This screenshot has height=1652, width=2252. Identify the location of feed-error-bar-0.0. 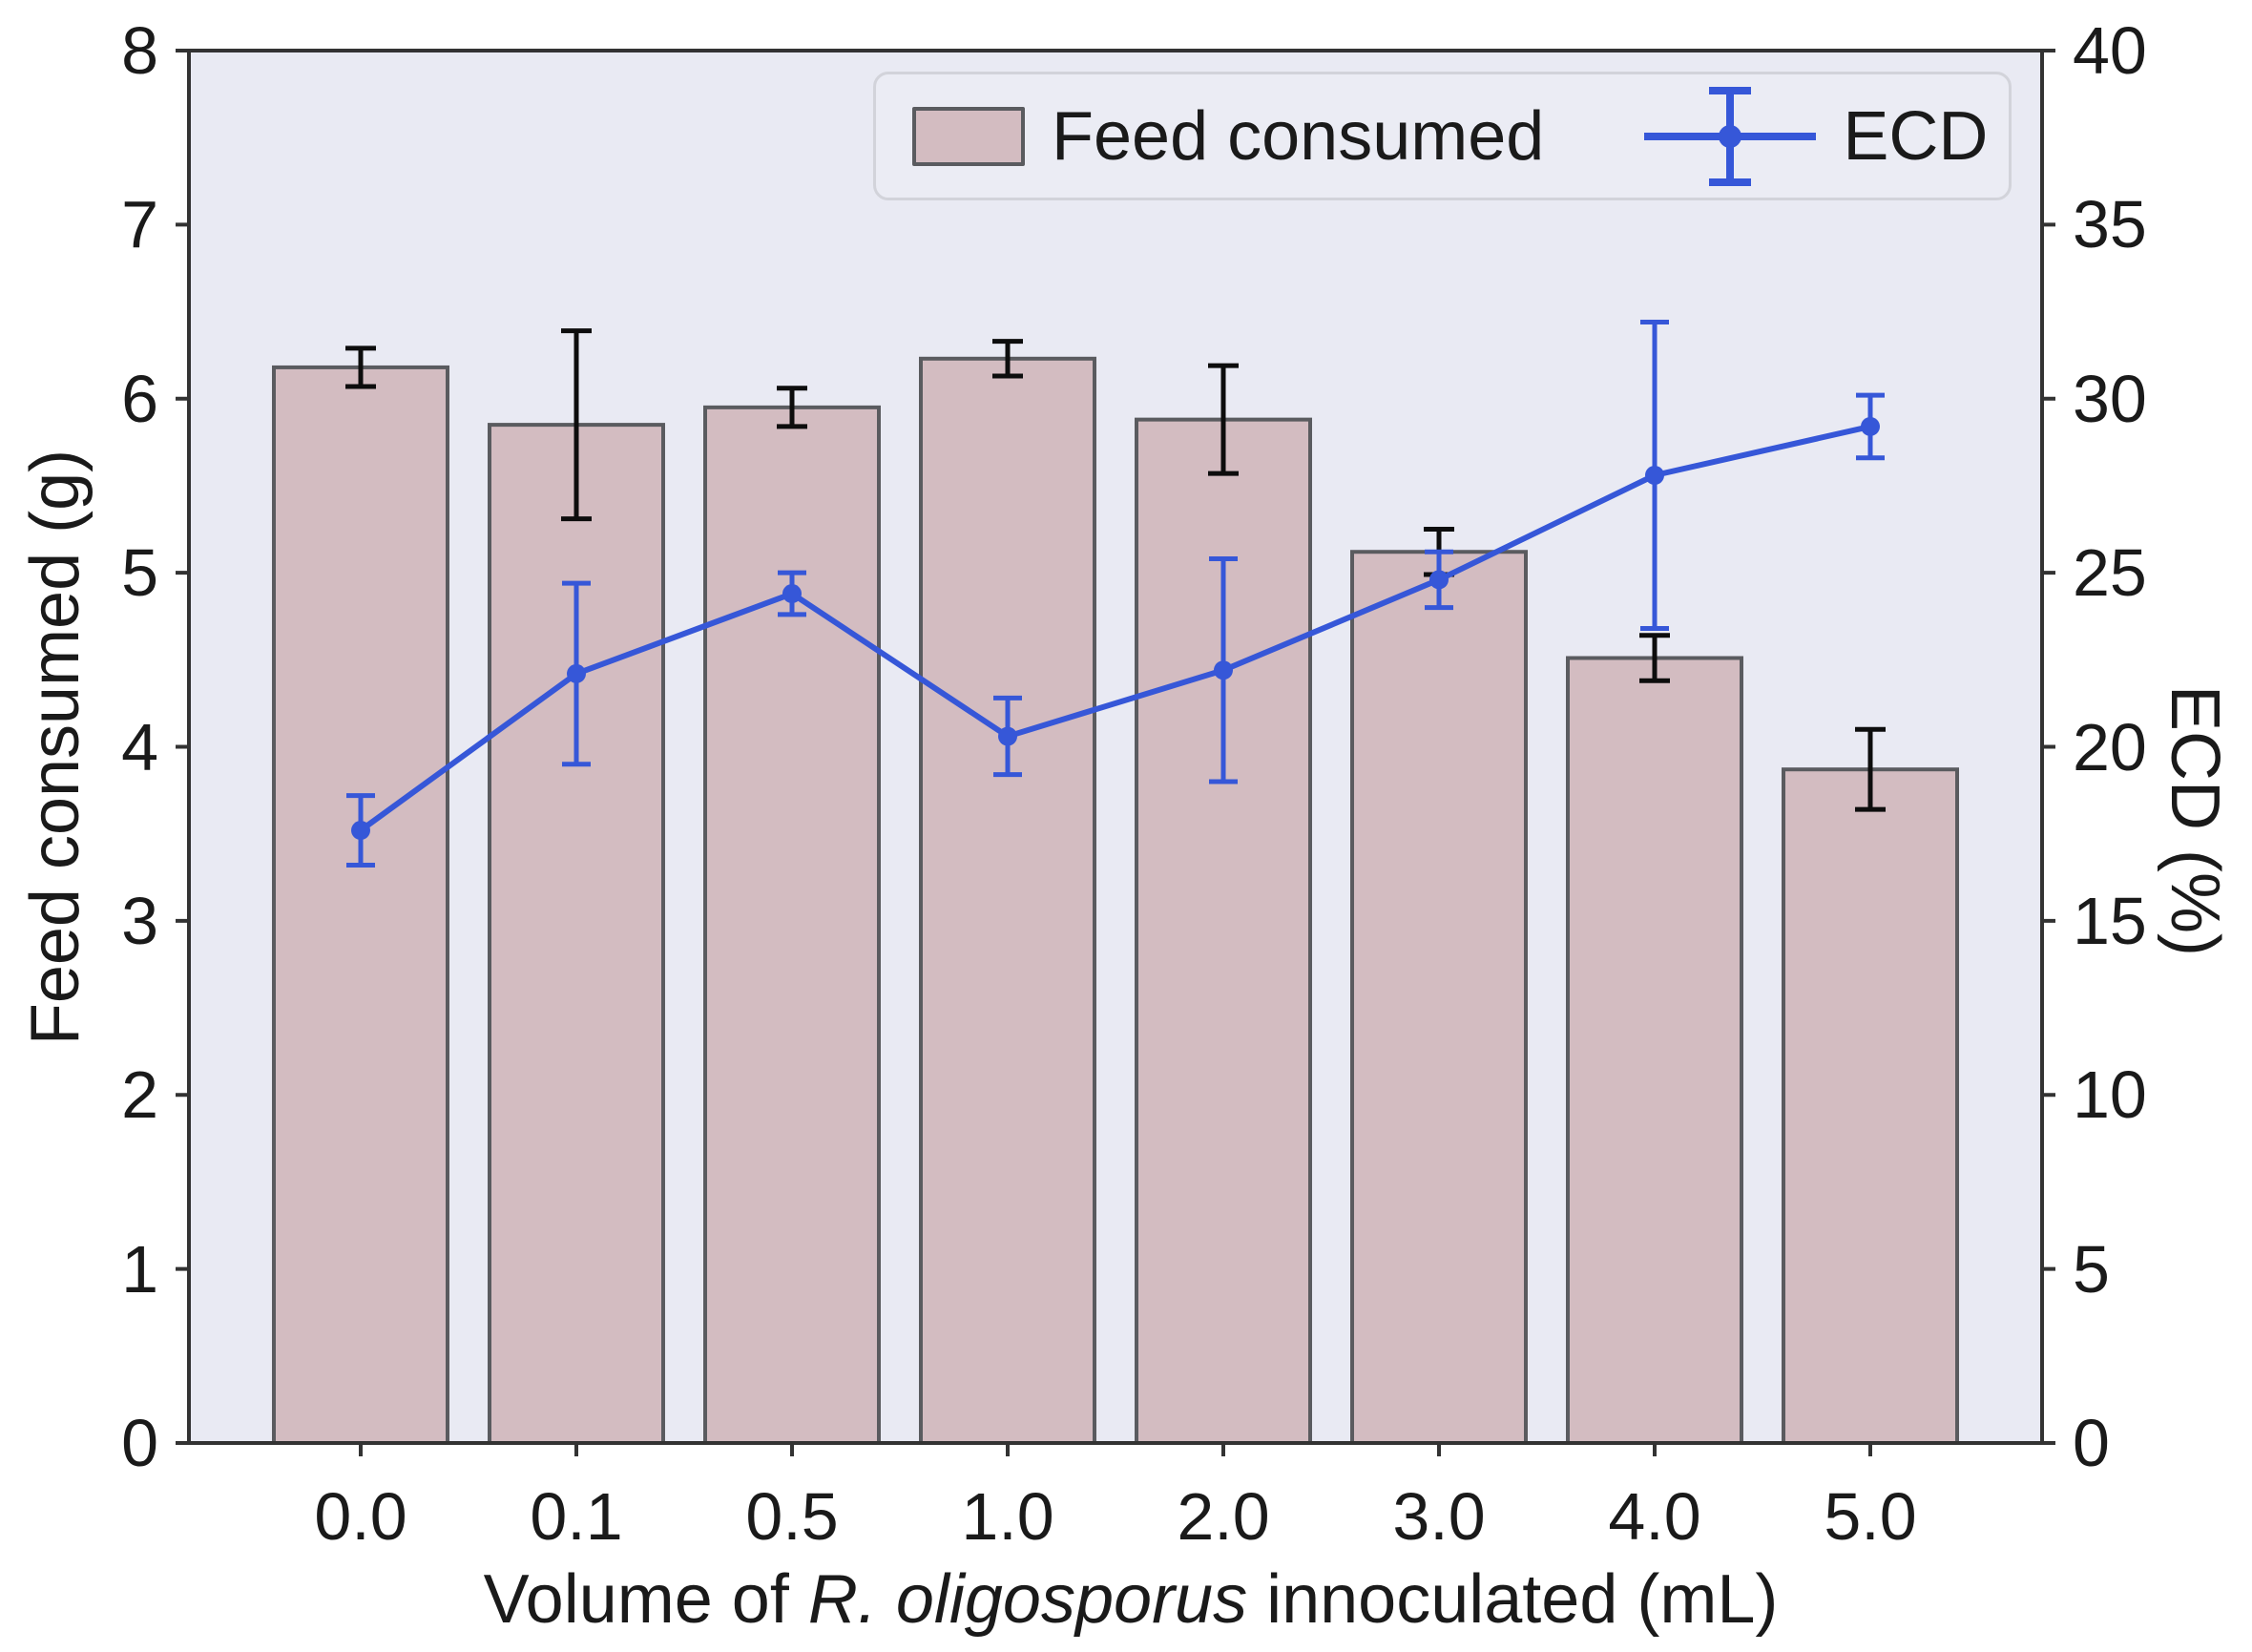
(360, 367).